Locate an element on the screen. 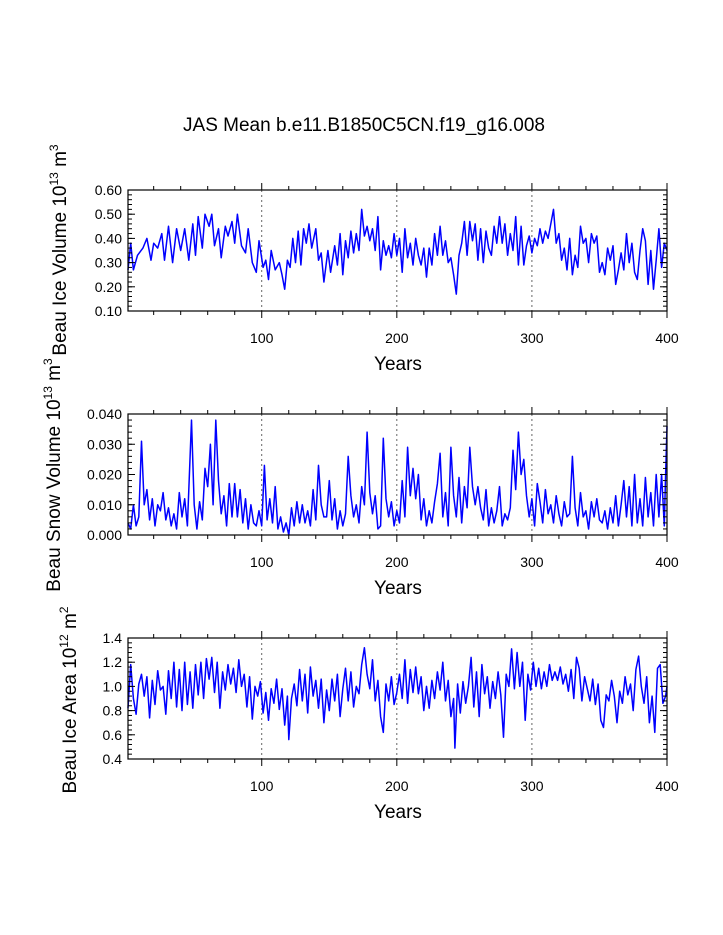 The width and height of the screenshot is (723, 935). x-tick-label-snow-volume: 300 is located at coordinates (532, 562).